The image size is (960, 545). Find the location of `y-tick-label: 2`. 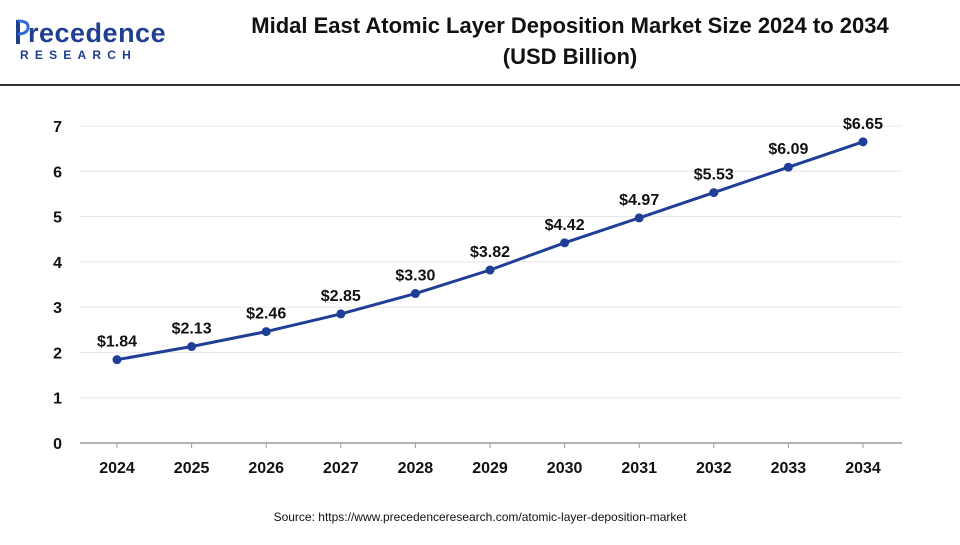

y-tick-label: 2 is located at coordinates (57, 353).